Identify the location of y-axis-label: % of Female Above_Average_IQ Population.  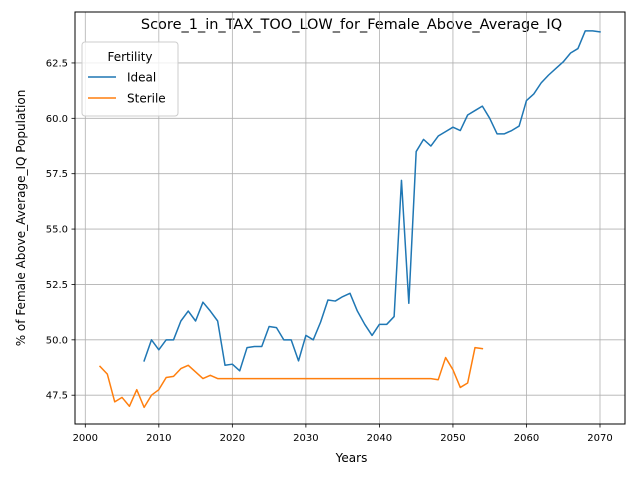
(21, 218).